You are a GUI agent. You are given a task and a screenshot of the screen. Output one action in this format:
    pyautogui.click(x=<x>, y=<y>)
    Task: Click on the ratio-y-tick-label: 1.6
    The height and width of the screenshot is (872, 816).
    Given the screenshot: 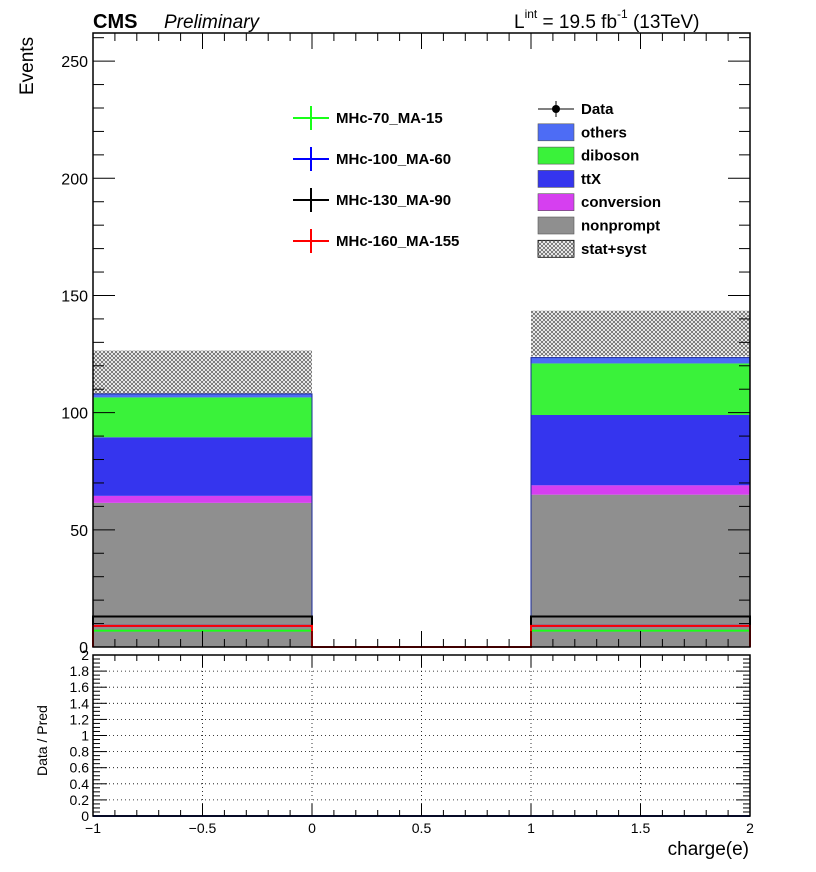 What is the action you would take?
    pyautogui.click(x=80, y=687)
    